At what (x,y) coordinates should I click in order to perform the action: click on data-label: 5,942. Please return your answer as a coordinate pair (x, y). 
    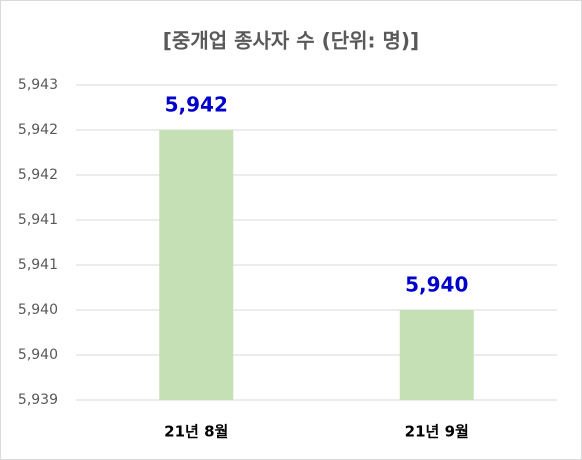
    Looking at the image, I should click on (196, 105).